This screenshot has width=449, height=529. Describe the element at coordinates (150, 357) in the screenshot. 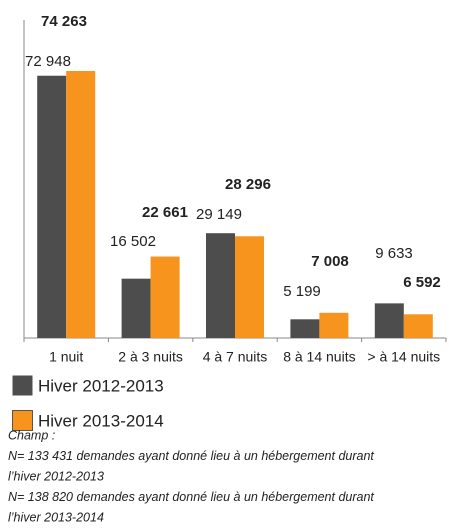

I see `x-tick-label: 2 à 3 nuits` at that location.